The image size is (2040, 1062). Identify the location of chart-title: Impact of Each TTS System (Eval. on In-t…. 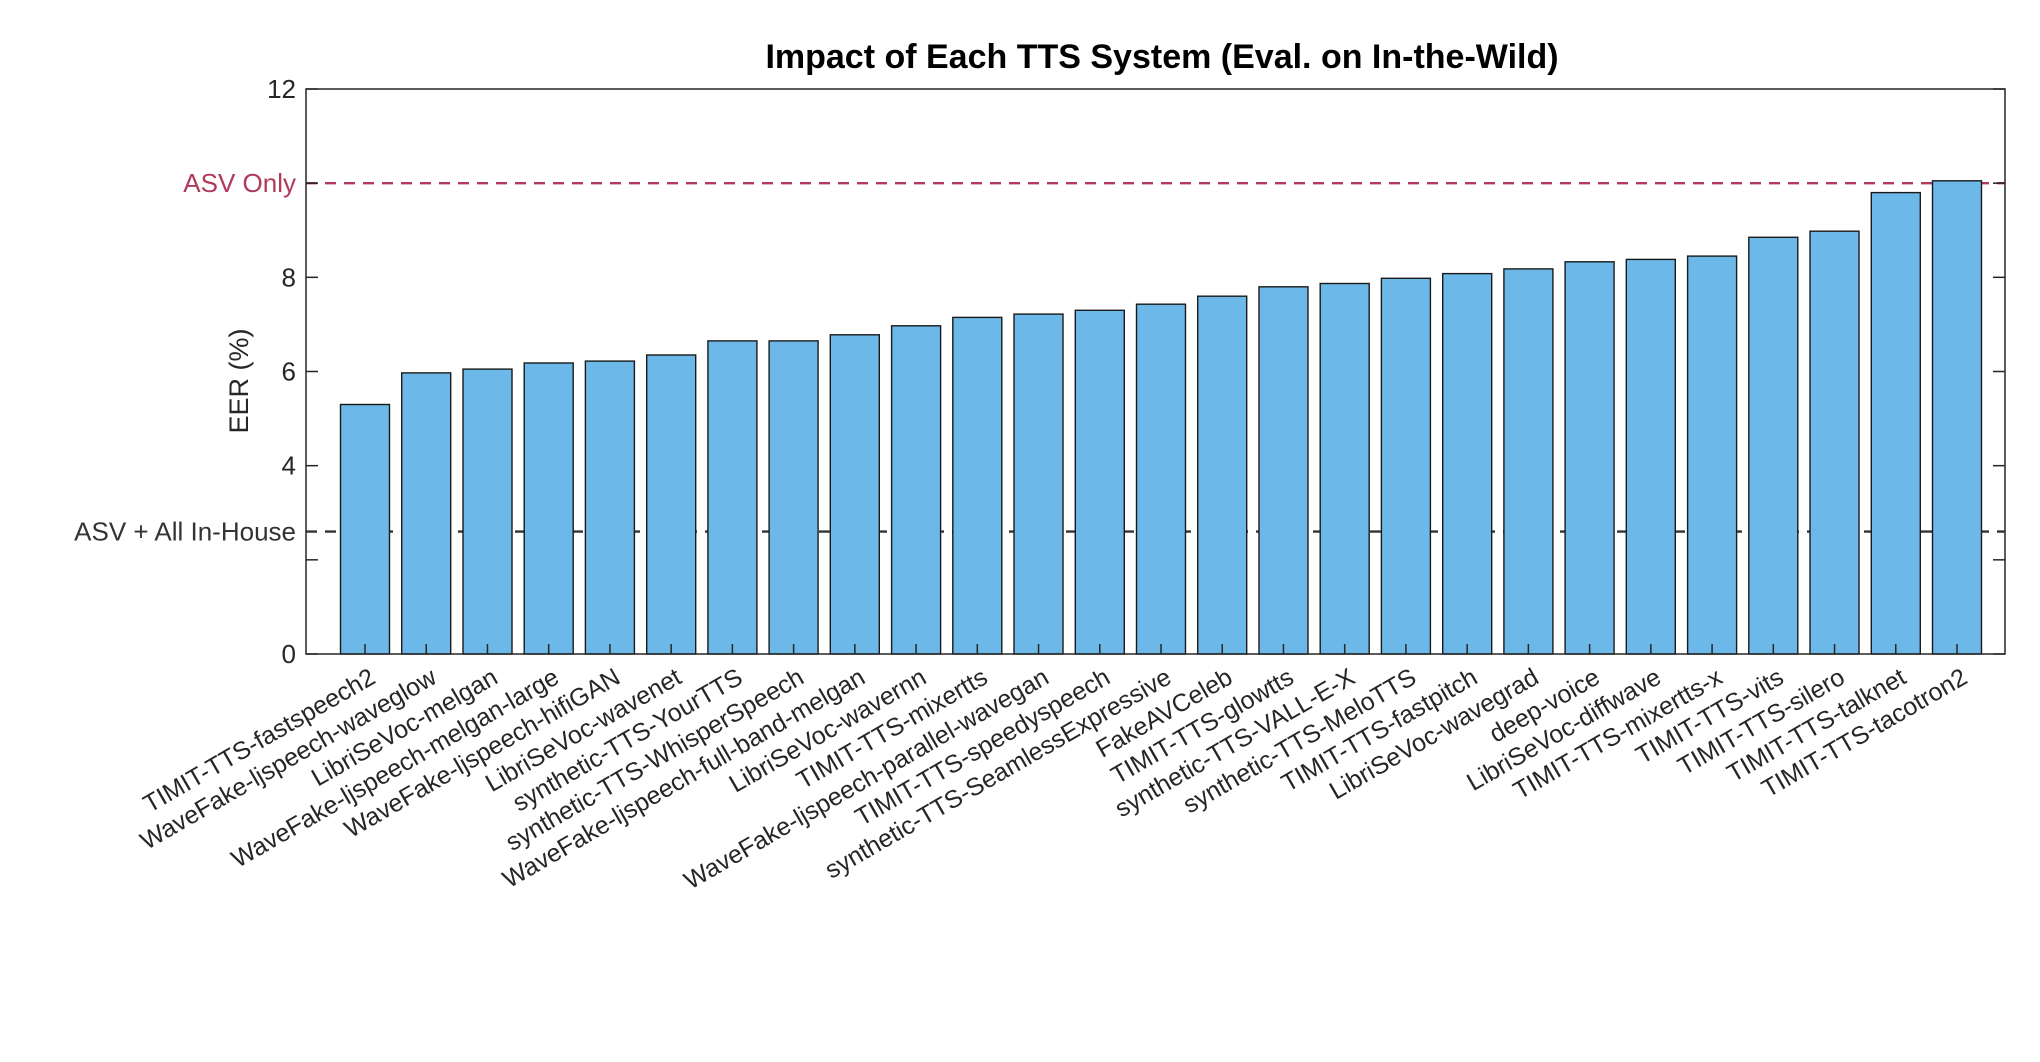
(1161, 57).